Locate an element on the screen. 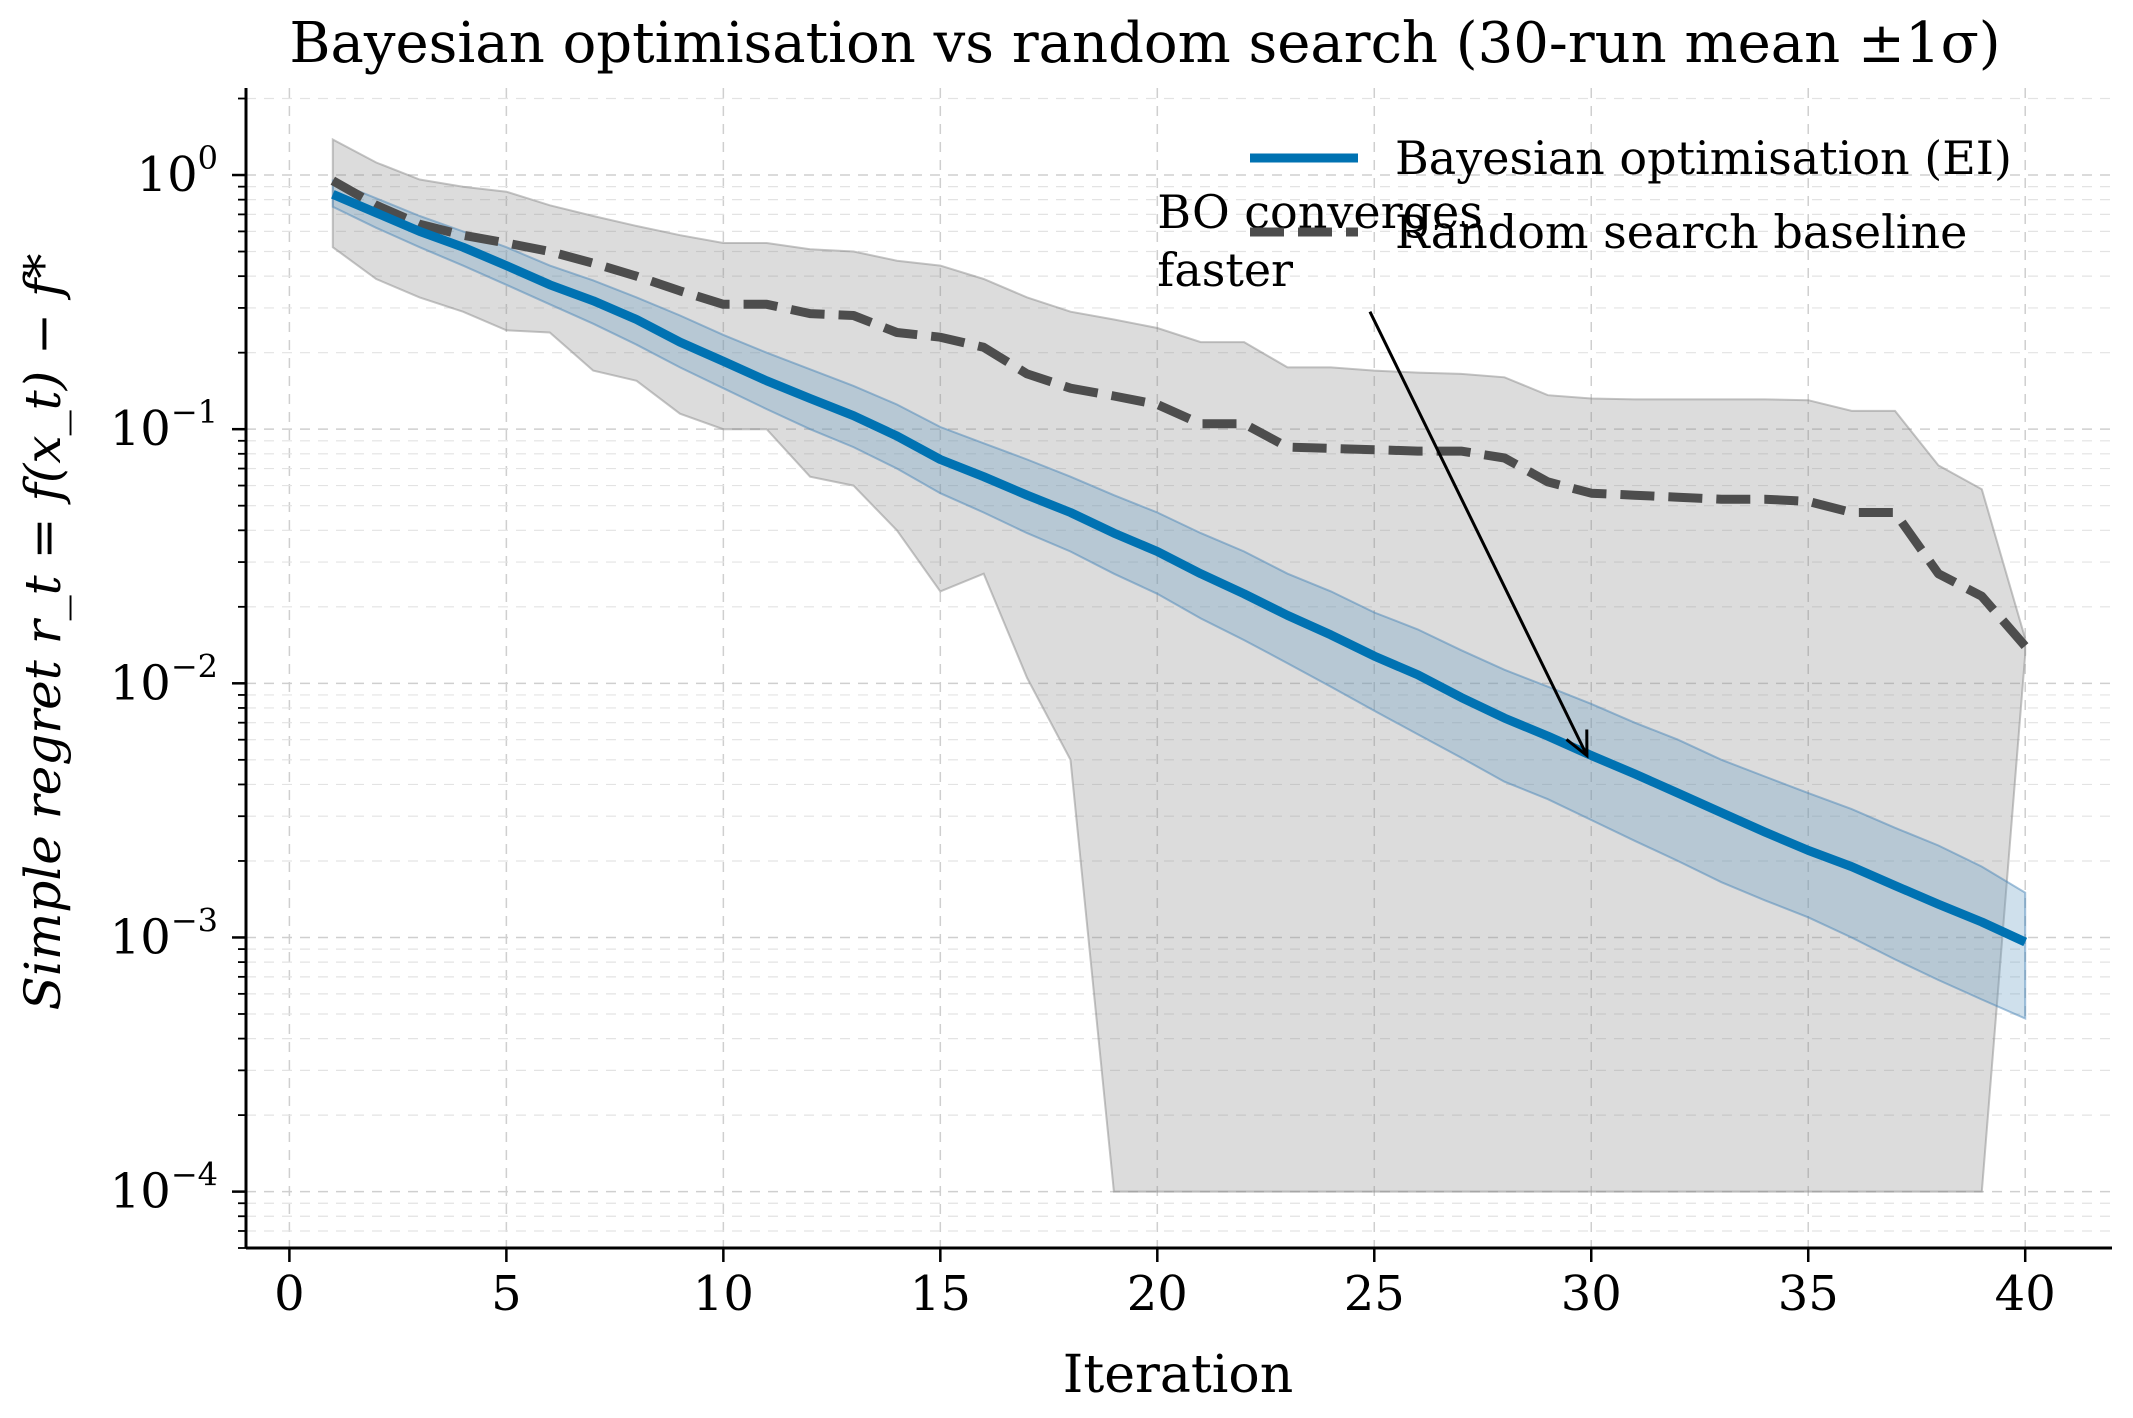 The width and height of the screenshot is (2133, 1418). y-tick-label: 10⁻³ is located at coordinates (164, 933).